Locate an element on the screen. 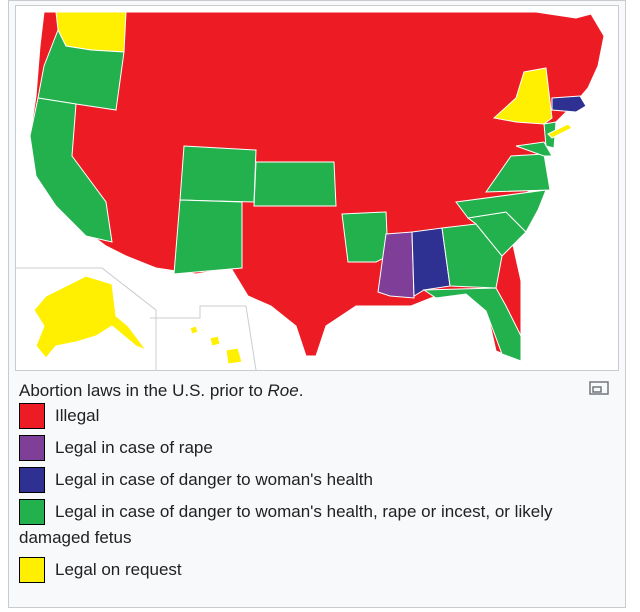  state-florida is located at coordinates (472, 324).